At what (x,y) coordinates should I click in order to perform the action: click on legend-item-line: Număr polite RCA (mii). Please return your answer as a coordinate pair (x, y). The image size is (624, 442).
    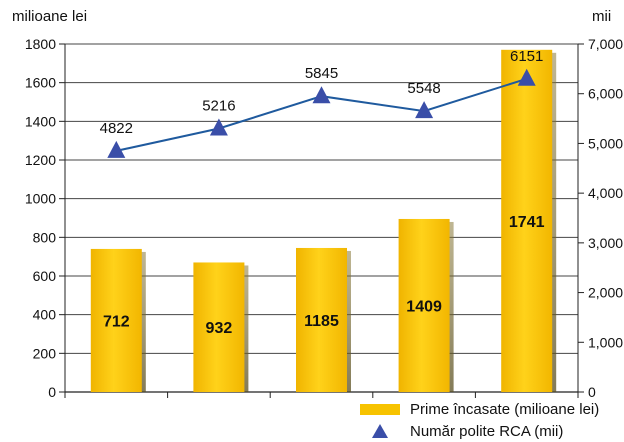
    Looking at the image, I should click on (479, 431).